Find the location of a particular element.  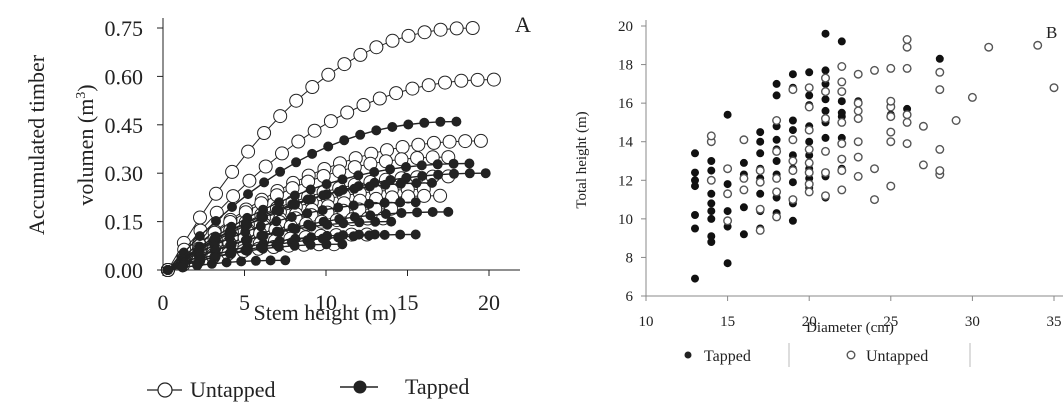

panel-b-y-tick-label: 12 is located at coordinates (625, 181).